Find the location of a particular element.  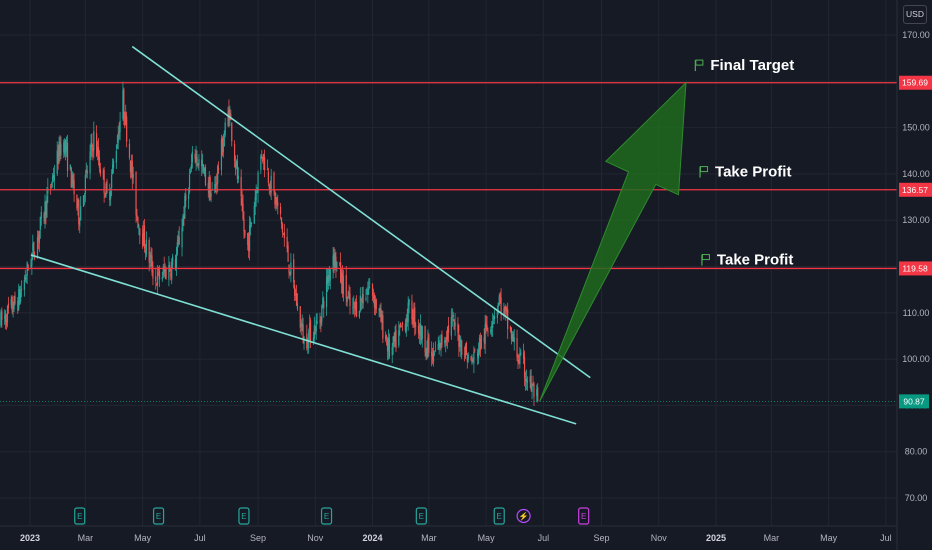

y-tick-label: 80.00 is located at coordinates (916, 452).